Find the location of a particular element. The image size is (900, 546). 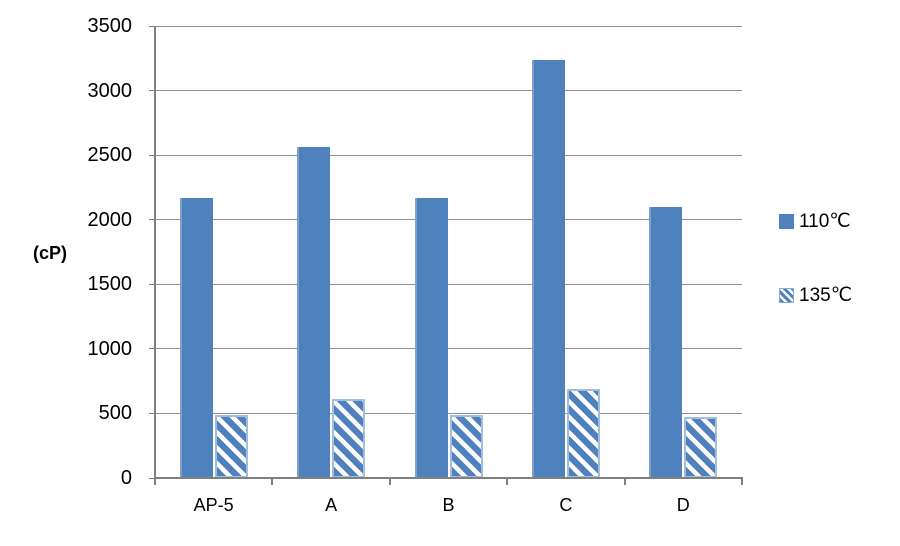

y-tick-label-2000: 2000 is located at coordinates (110, 219).